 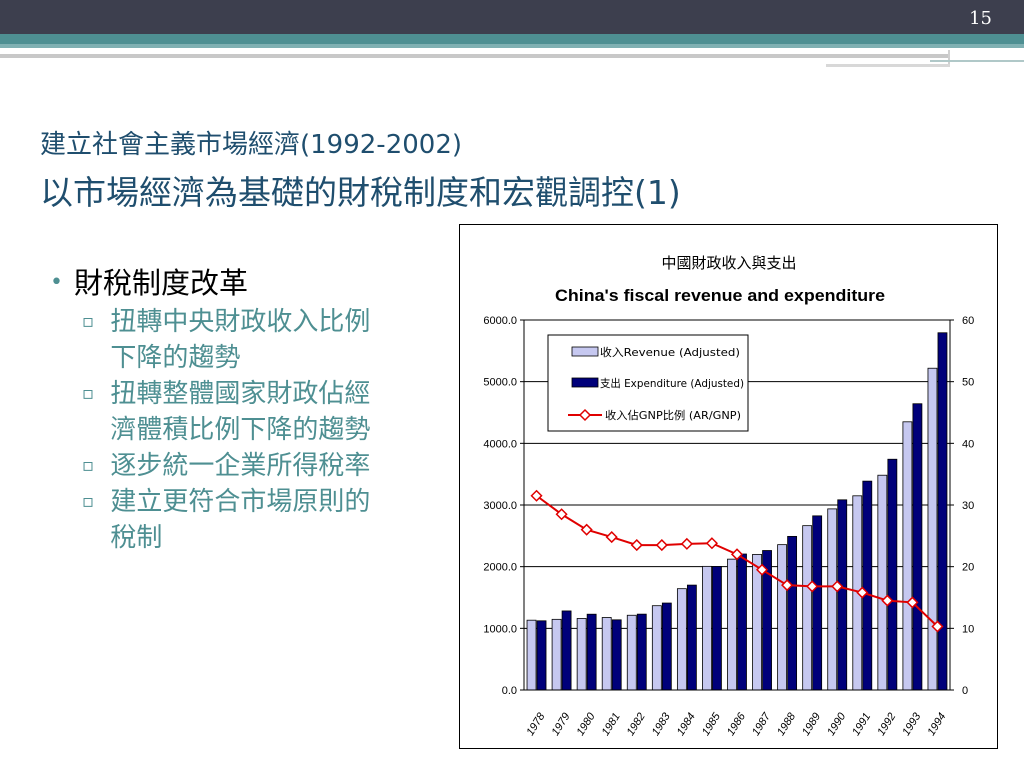 What do you see at coordinates (509, 691) in the screenshot?
I see `y-left-tick-label: 0.0` at bounding box center [509, 691].